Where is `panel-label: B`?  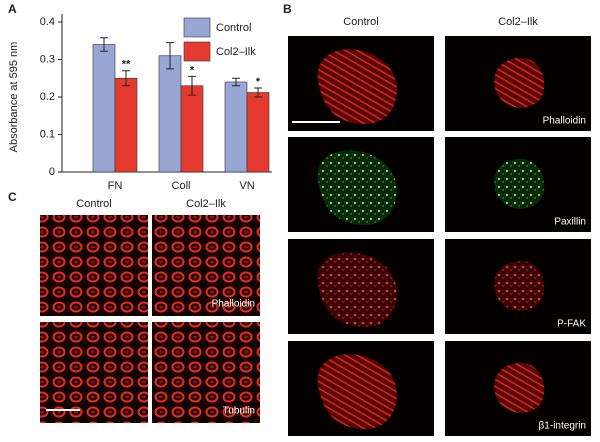 panel-label: B is located at coordinates (287, 9).